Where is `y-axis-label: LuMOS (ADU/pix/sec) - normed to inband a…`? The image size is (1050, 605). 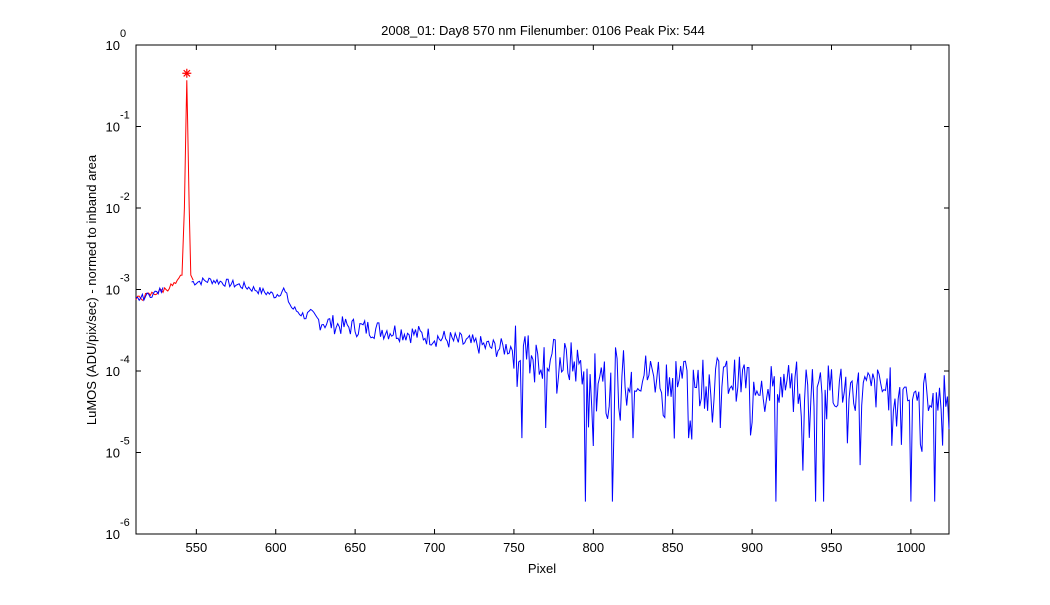
y-axis-label: LuMOS (ADU/pix/sec) - normed to inband a… is located at coordinates (91, 289).